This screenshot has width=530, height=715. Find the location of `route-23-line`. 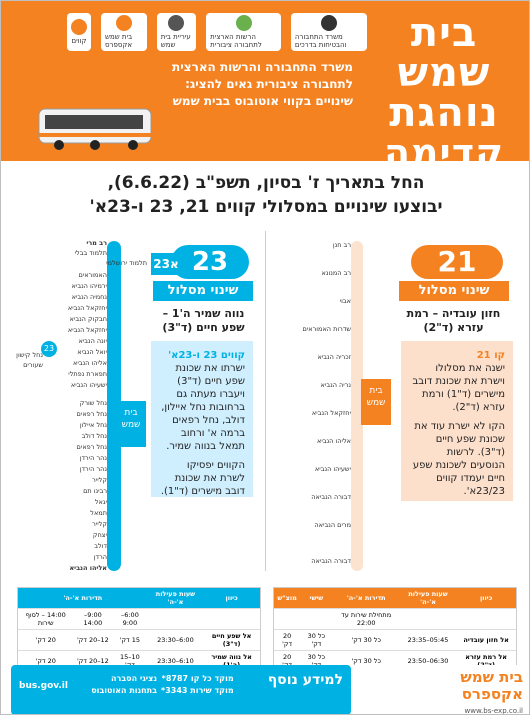

route-23-line is located at coordinates (114, 406).